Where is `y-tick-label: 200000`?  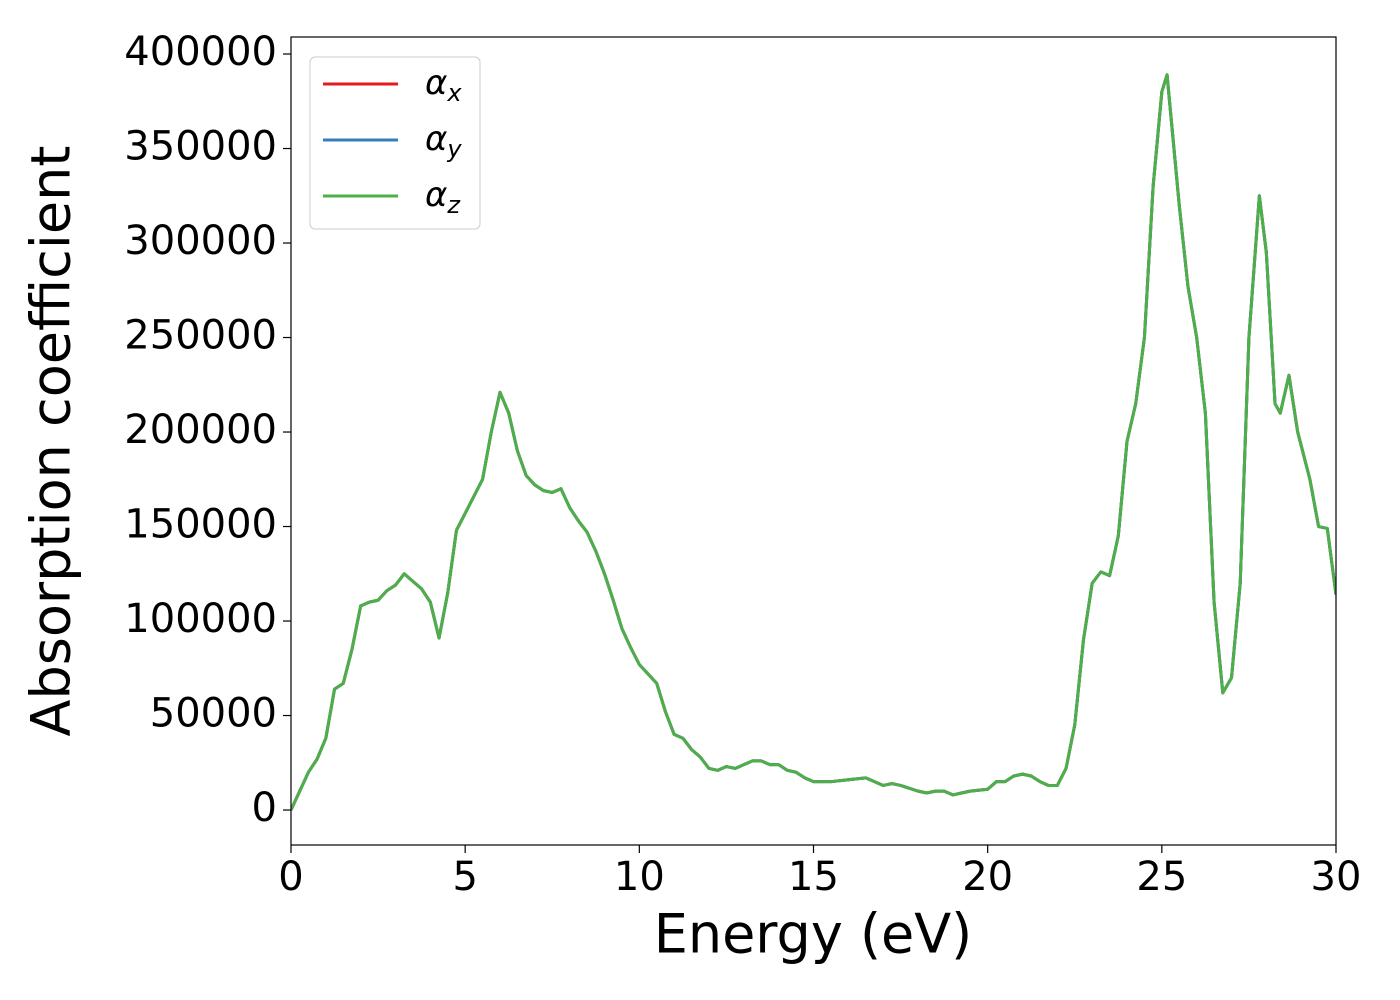
y-tick-label: 200000 is located at coordinates (200, 430).